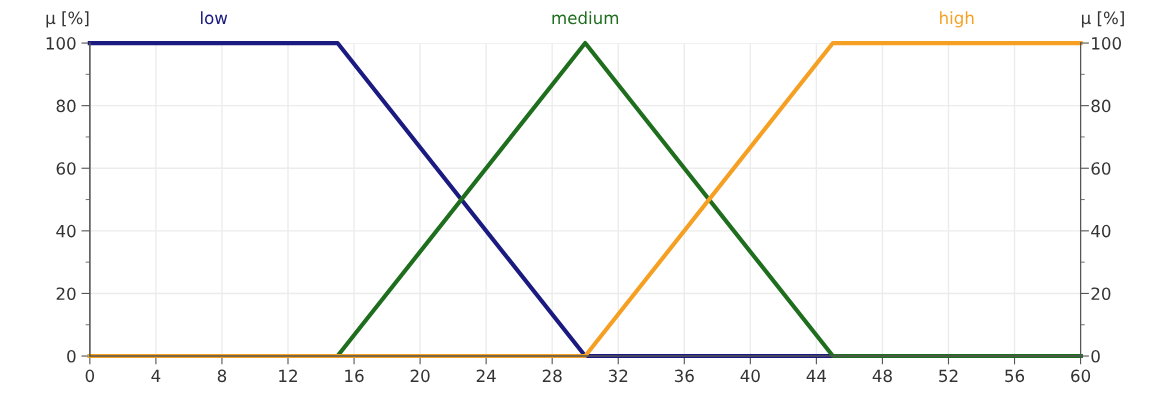  Describe the element at coordinates (750, 376) in the screenshot. I see `x-tick-label: 40` at that location.